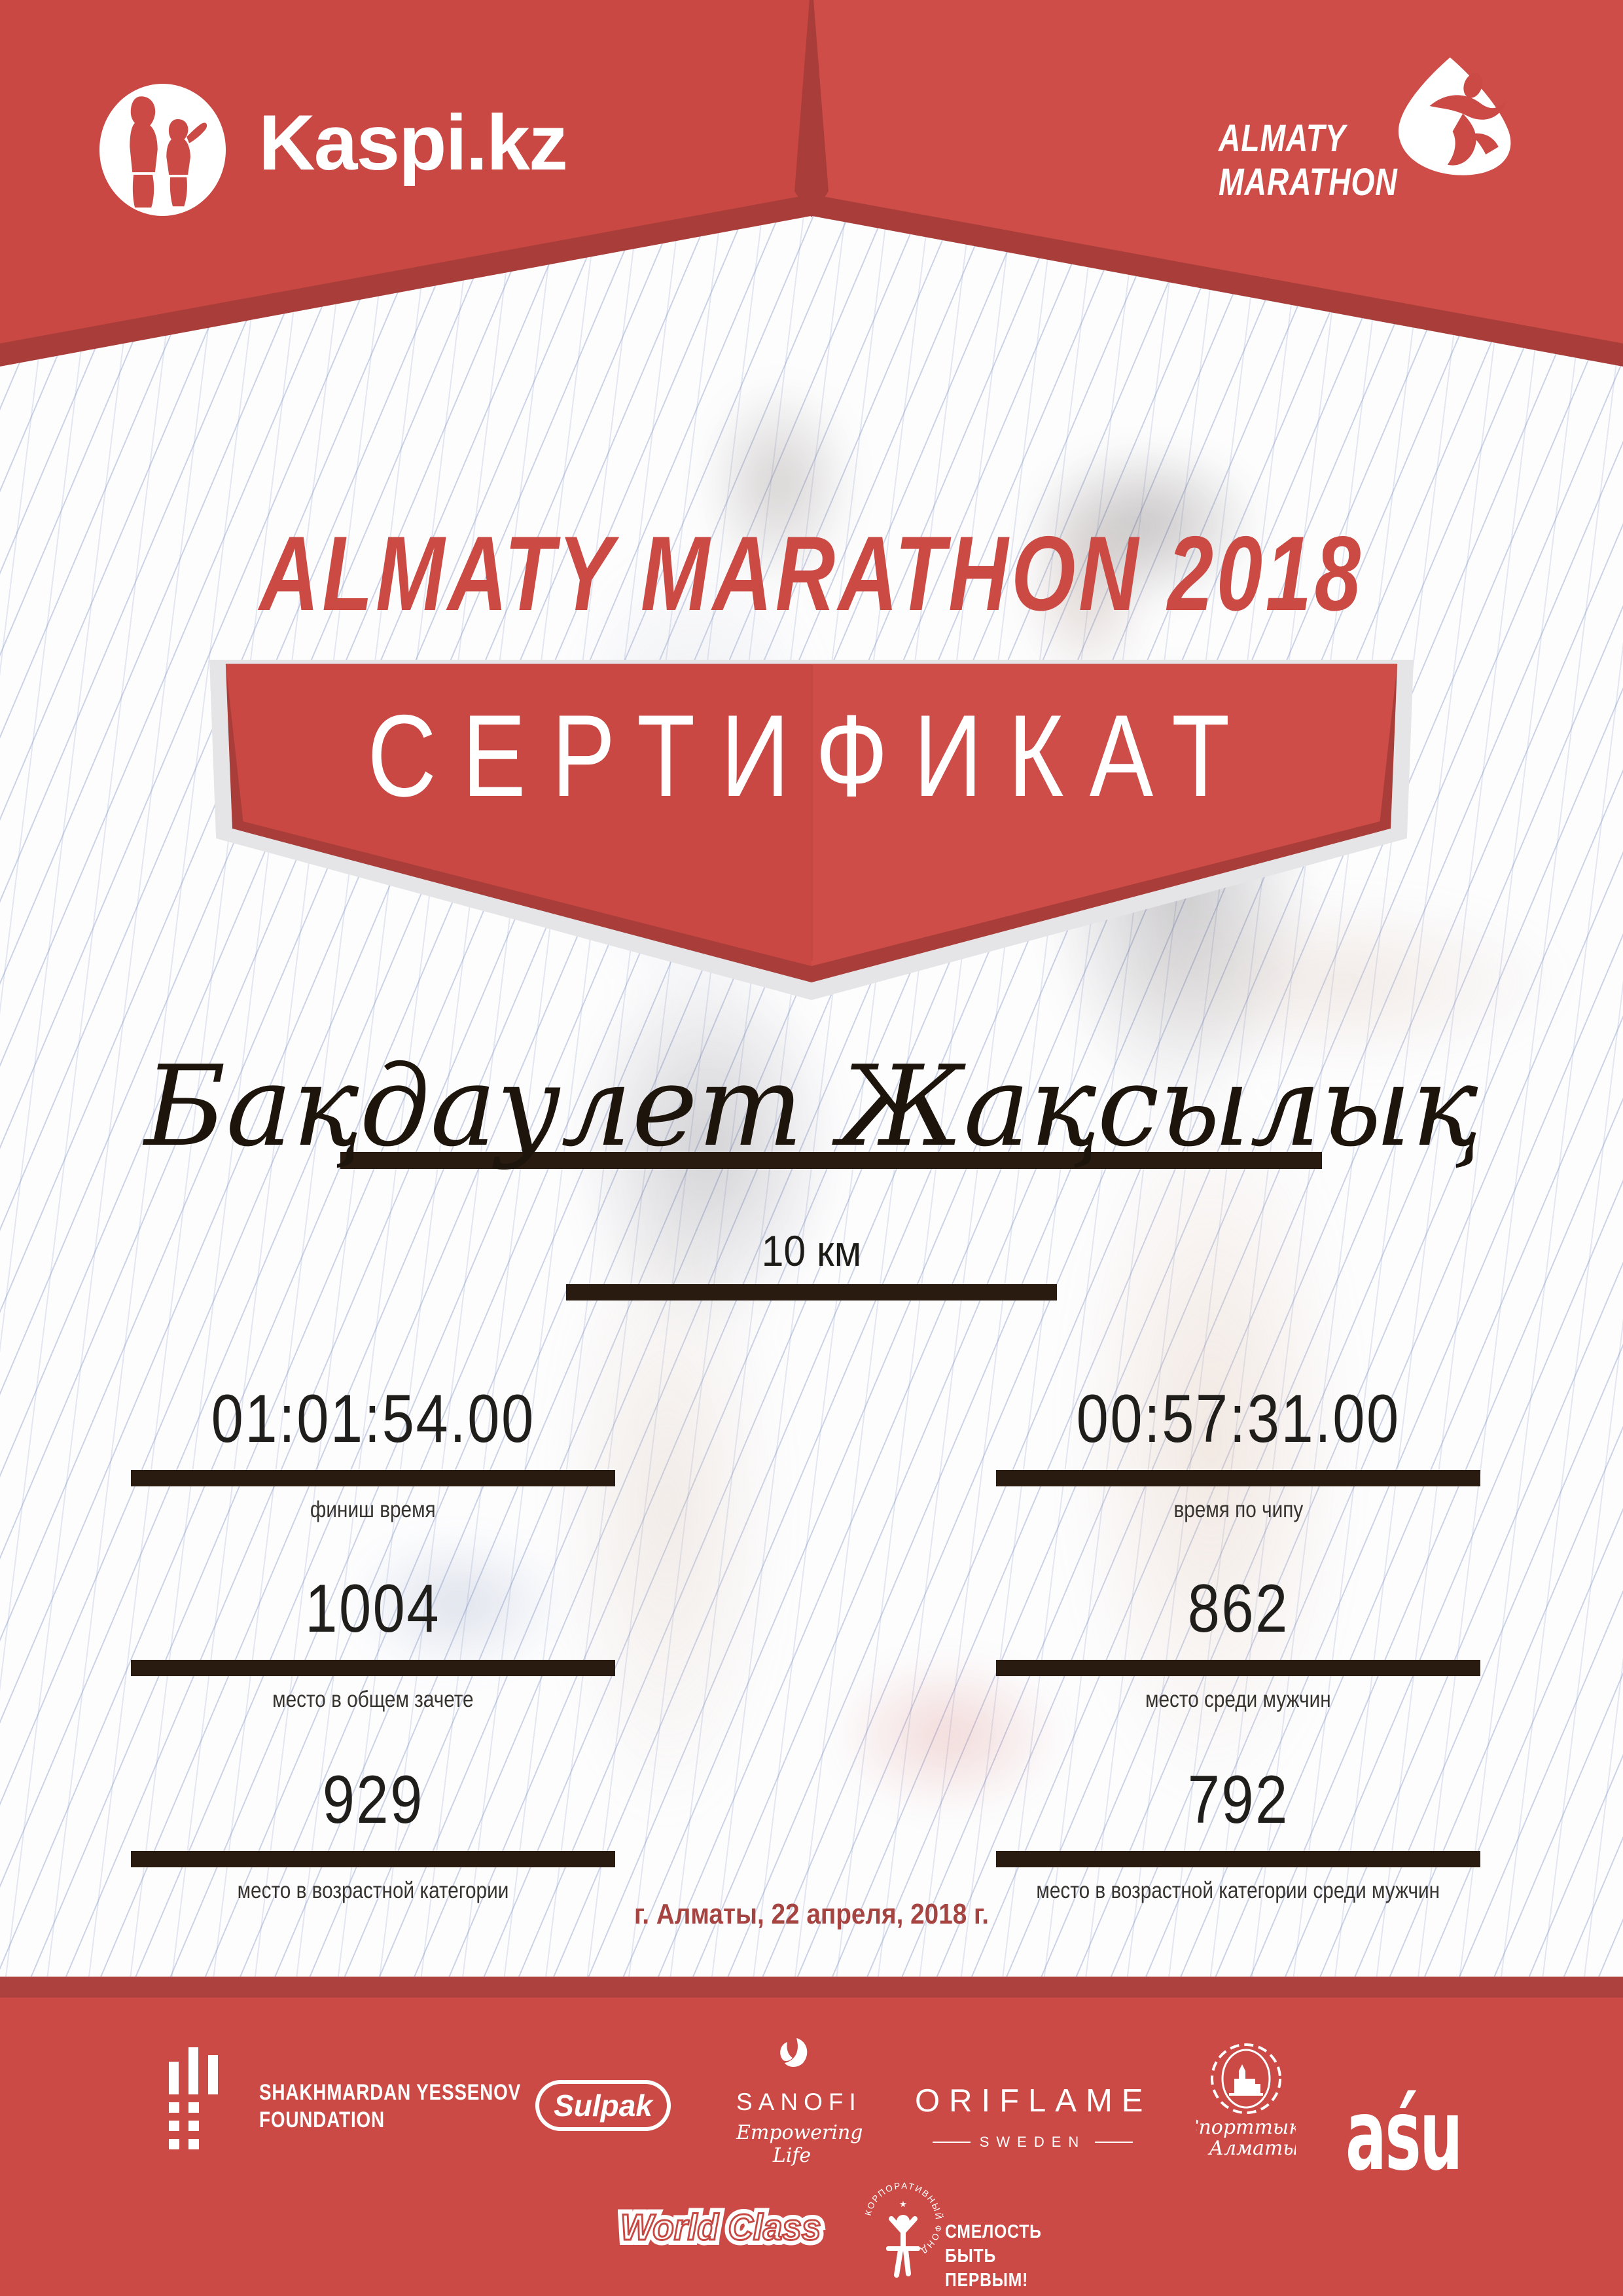  What do you see at coordinates (373, 1890) in the screenshot?
I see `age-group-place-label: место в возрастной категории` at bounding box center [373, 1890].